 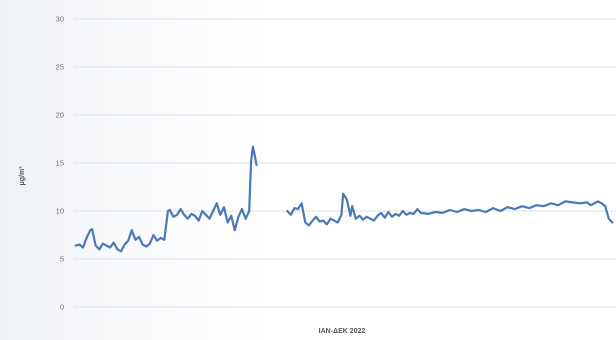 I want to click on y-tick-labels: 0 5 10 15 20 25 30, so click(x=60, y=163).